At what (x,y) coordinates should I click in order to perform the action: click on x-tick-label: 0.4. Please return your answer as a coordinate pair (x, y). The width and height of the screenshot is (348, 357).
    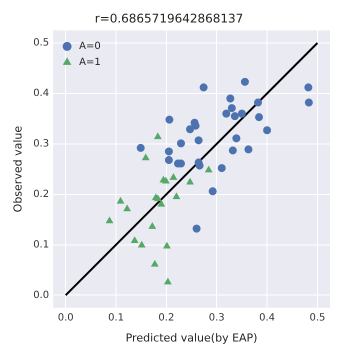
    Looking at the image, I should click on (267, 318).